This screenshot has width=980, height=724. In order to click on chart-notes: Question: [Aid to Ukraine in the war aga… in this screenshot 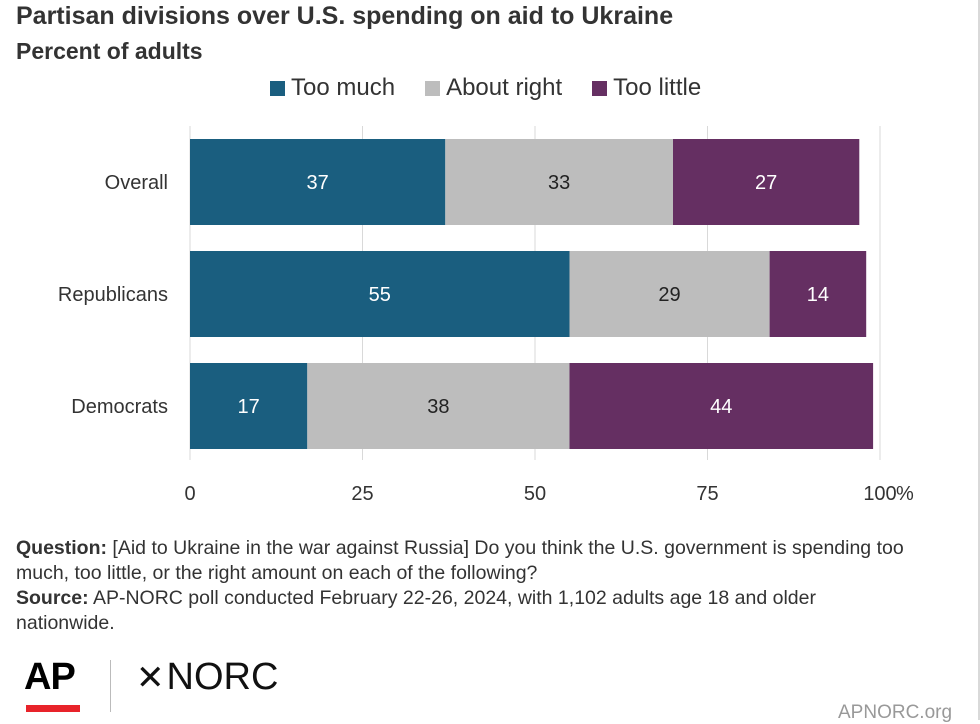, I will do `click(466, 586)`.